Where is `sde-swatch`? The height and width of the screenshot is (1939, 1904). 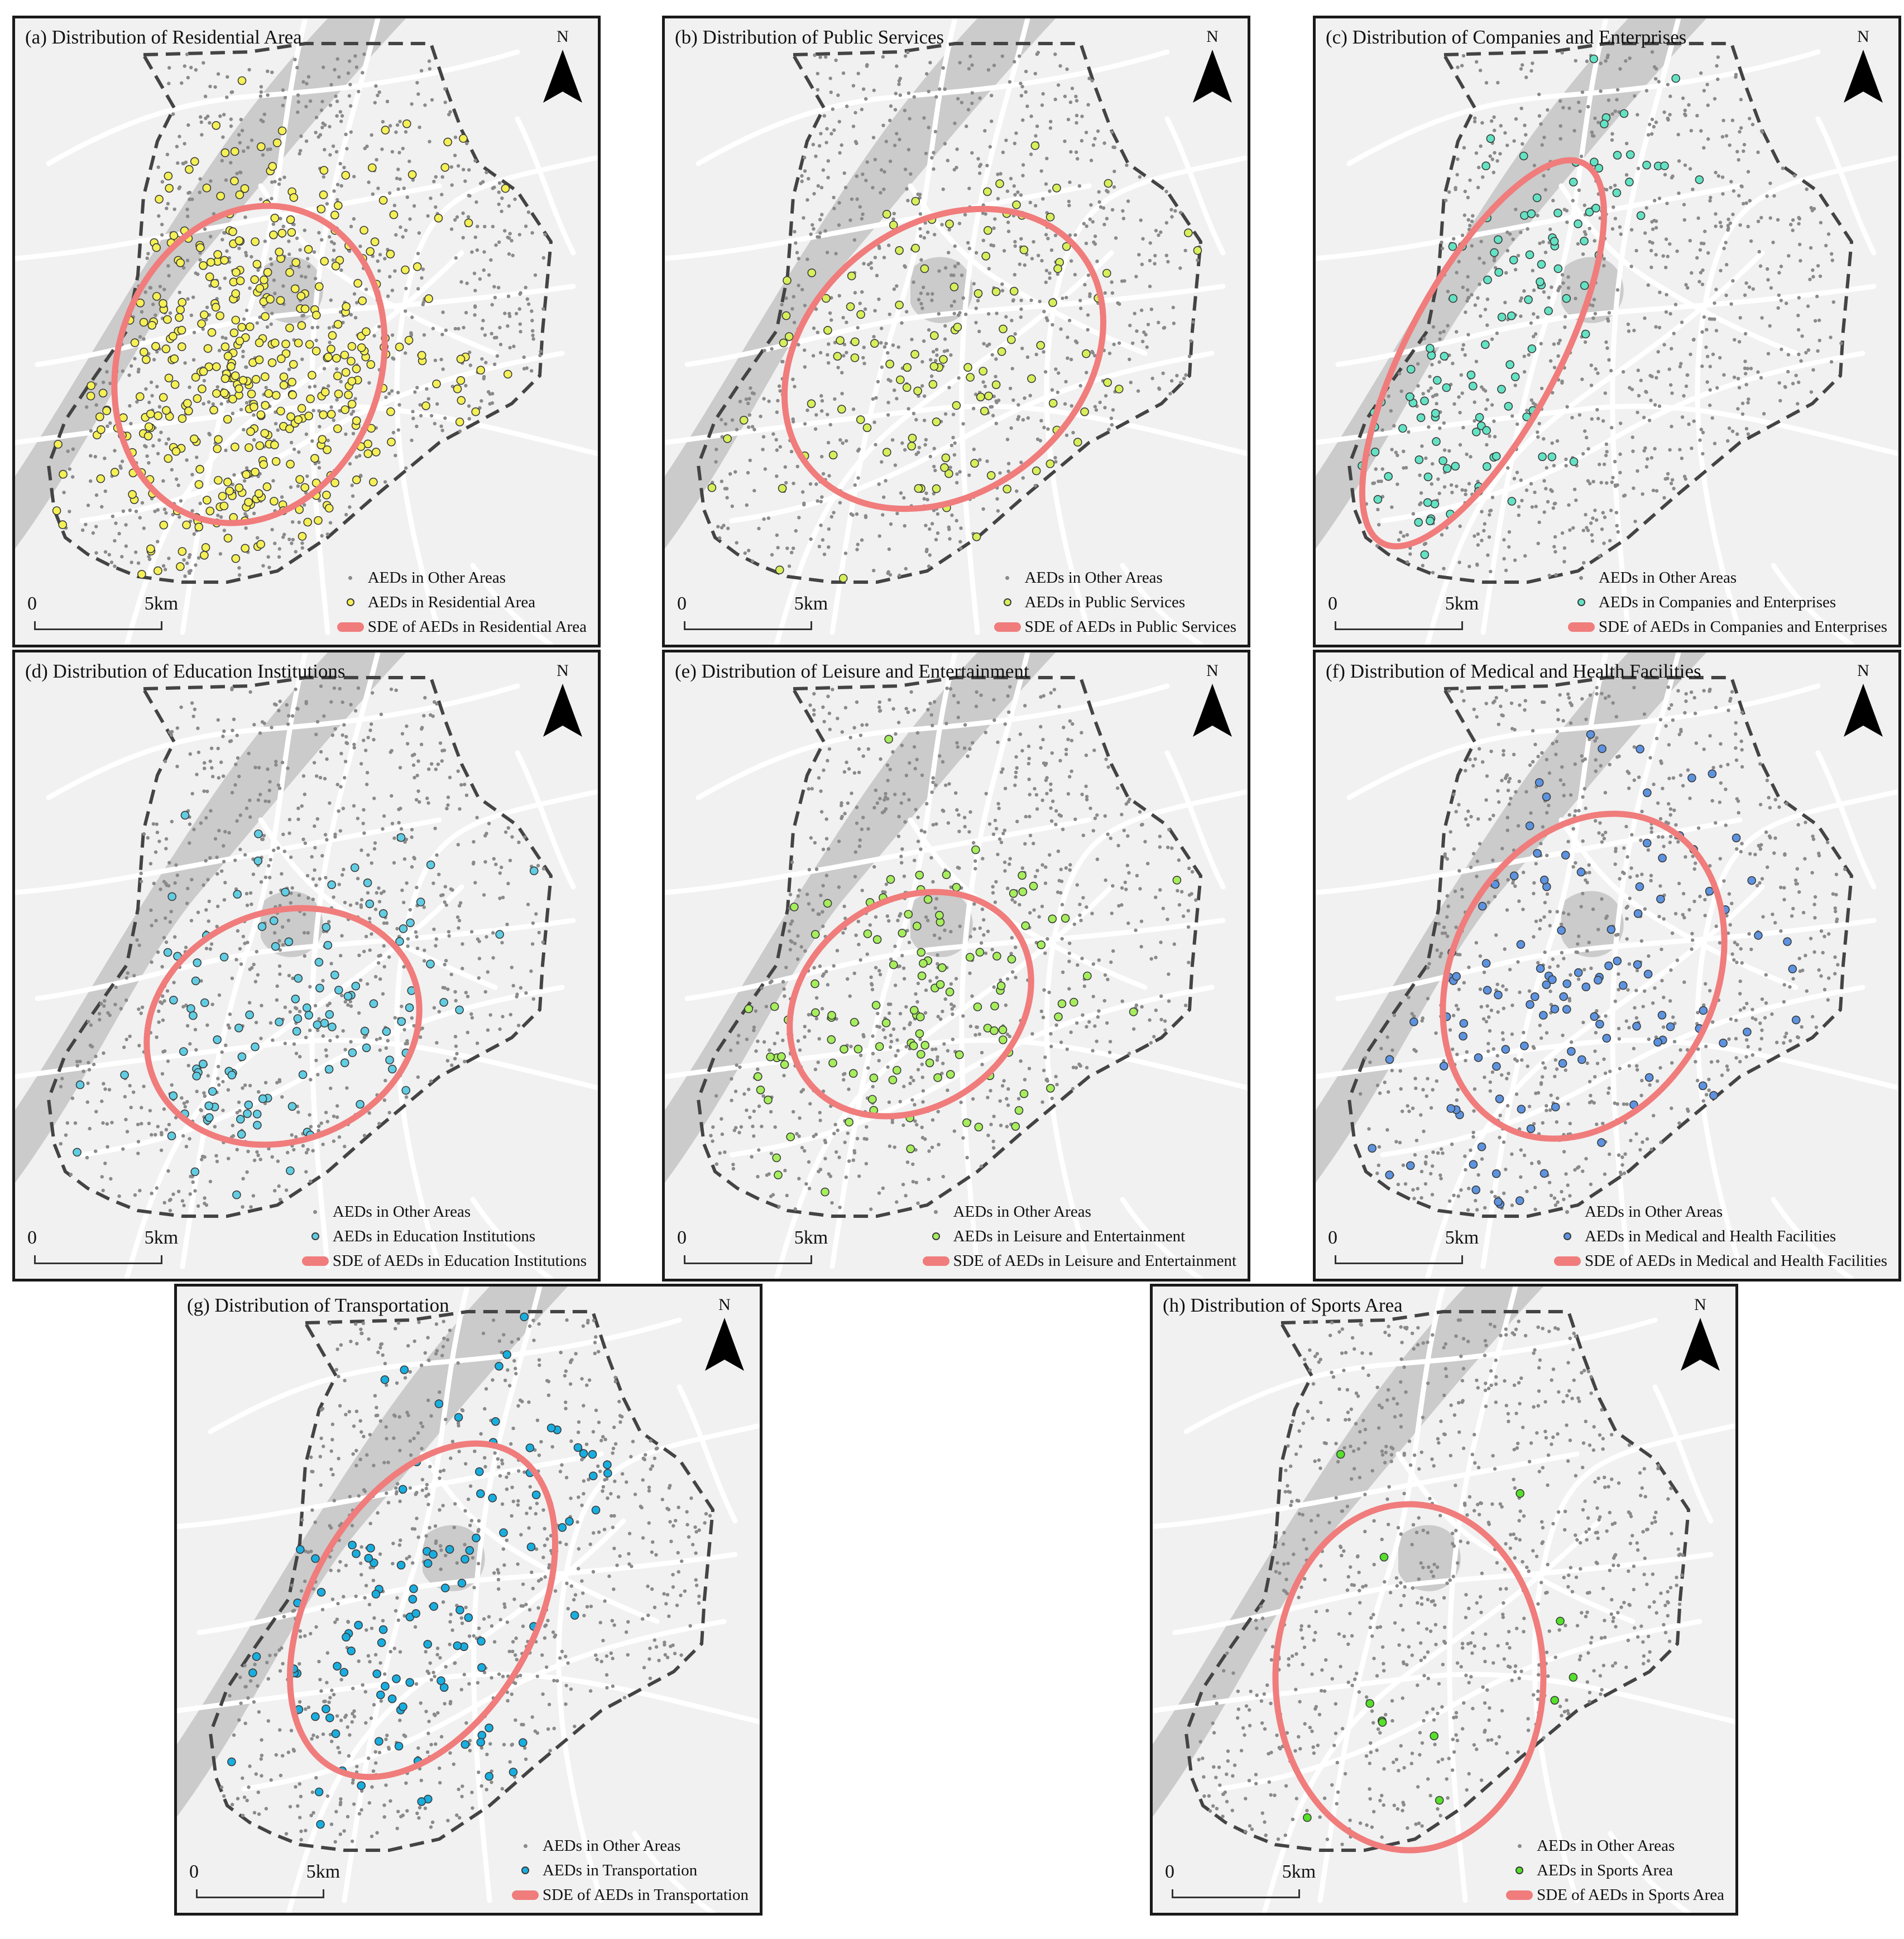 sde-swatch is located at coordinates (1581, 627).